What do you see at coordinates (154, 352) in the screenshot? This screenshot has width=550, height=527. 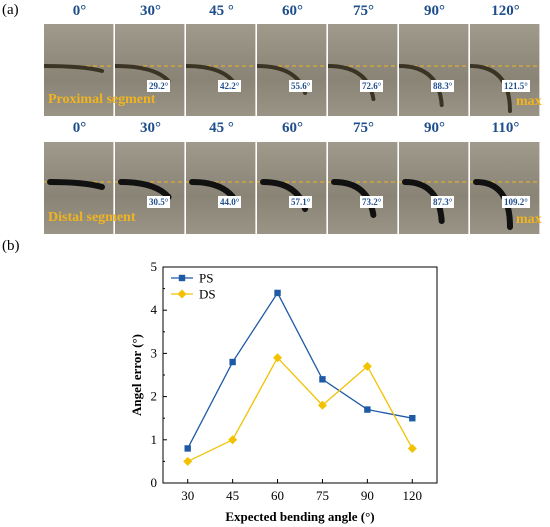 I see `y-tick-label: 3` at bounding box center [154, 352].